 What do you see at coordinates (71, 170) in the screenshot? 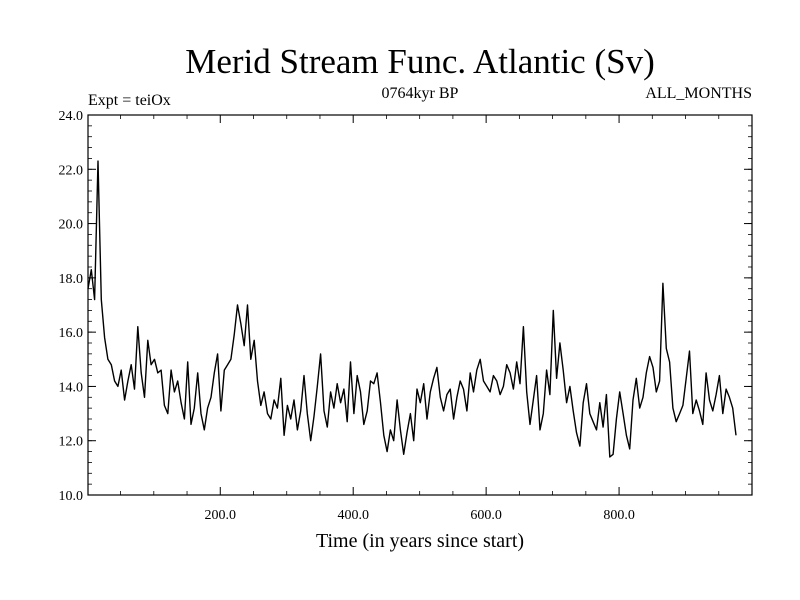
I see `y-tick-label: 22.0` at bounding box center [71, 170].